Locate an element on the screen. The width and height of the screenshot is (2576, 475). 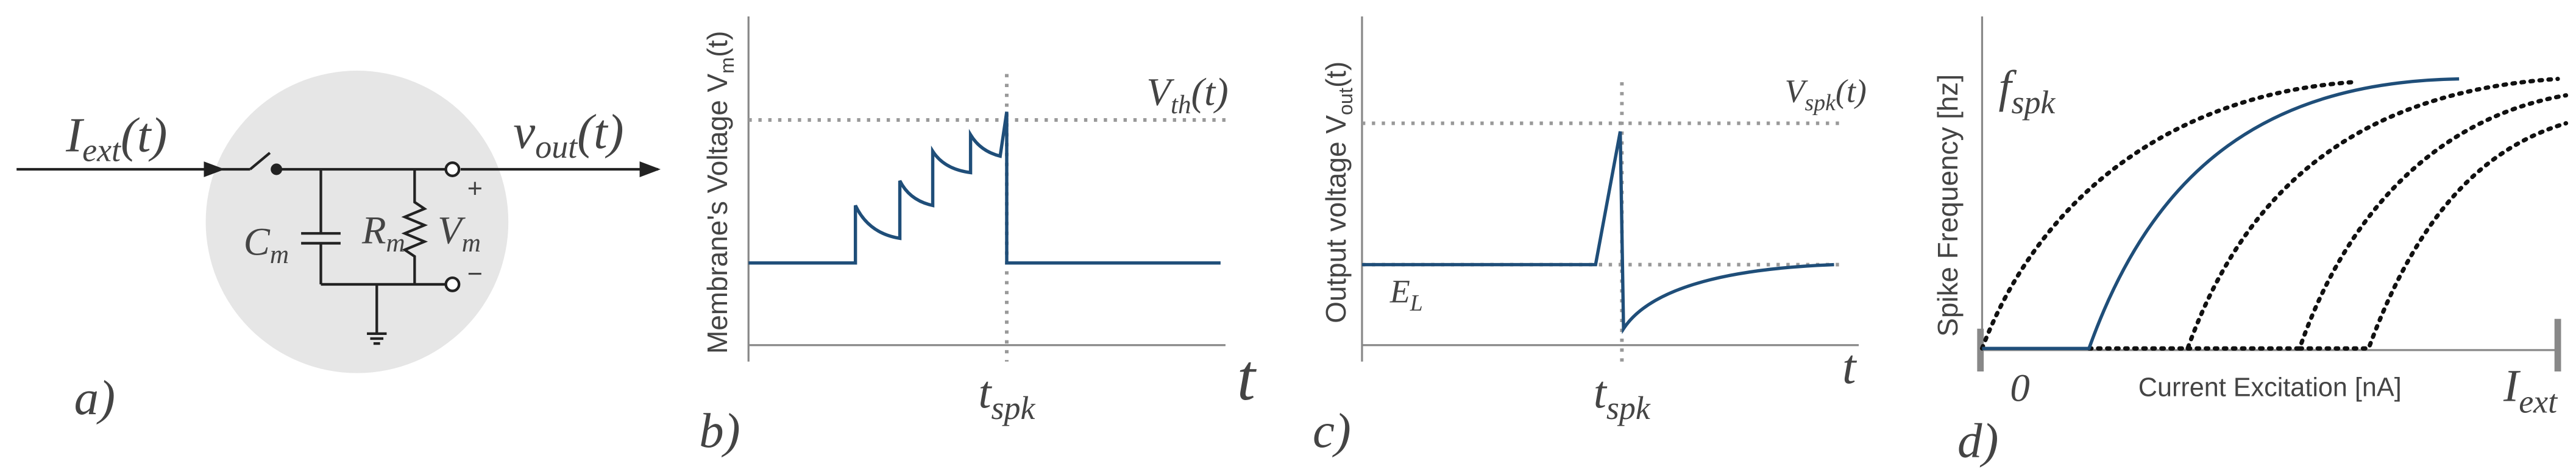
minus-sign: − is located at coordinates (475, 274).